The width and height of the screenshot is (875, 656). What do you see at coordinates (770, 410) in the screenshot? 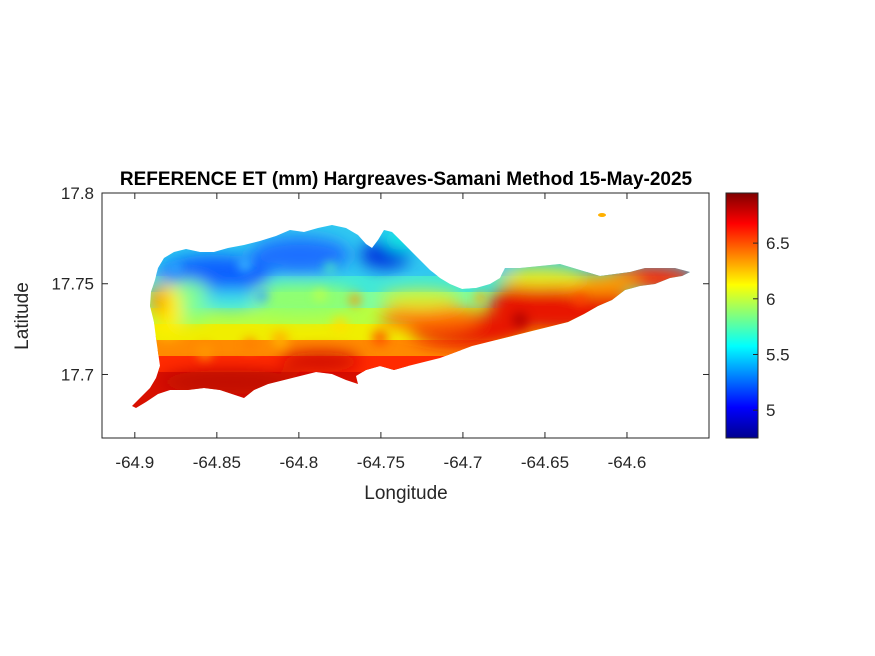
I see `colorbar-tick-label: 5` at bounding box center [770, 410].